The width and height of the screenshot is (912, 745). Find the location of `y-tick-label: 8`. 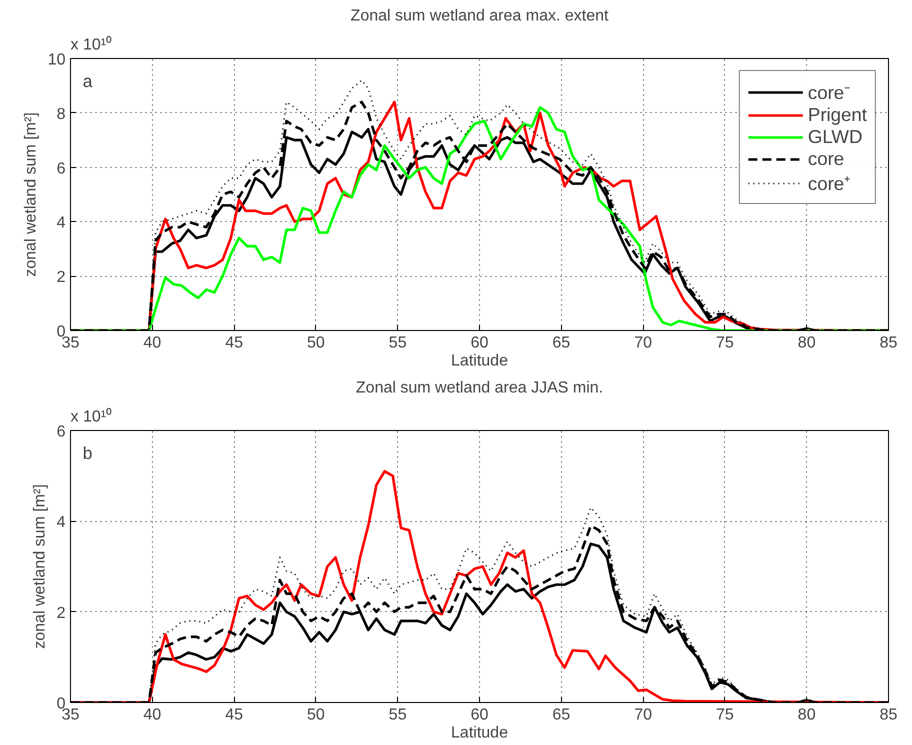

y-tick-label: 8 is located at coordinates (61, 114).